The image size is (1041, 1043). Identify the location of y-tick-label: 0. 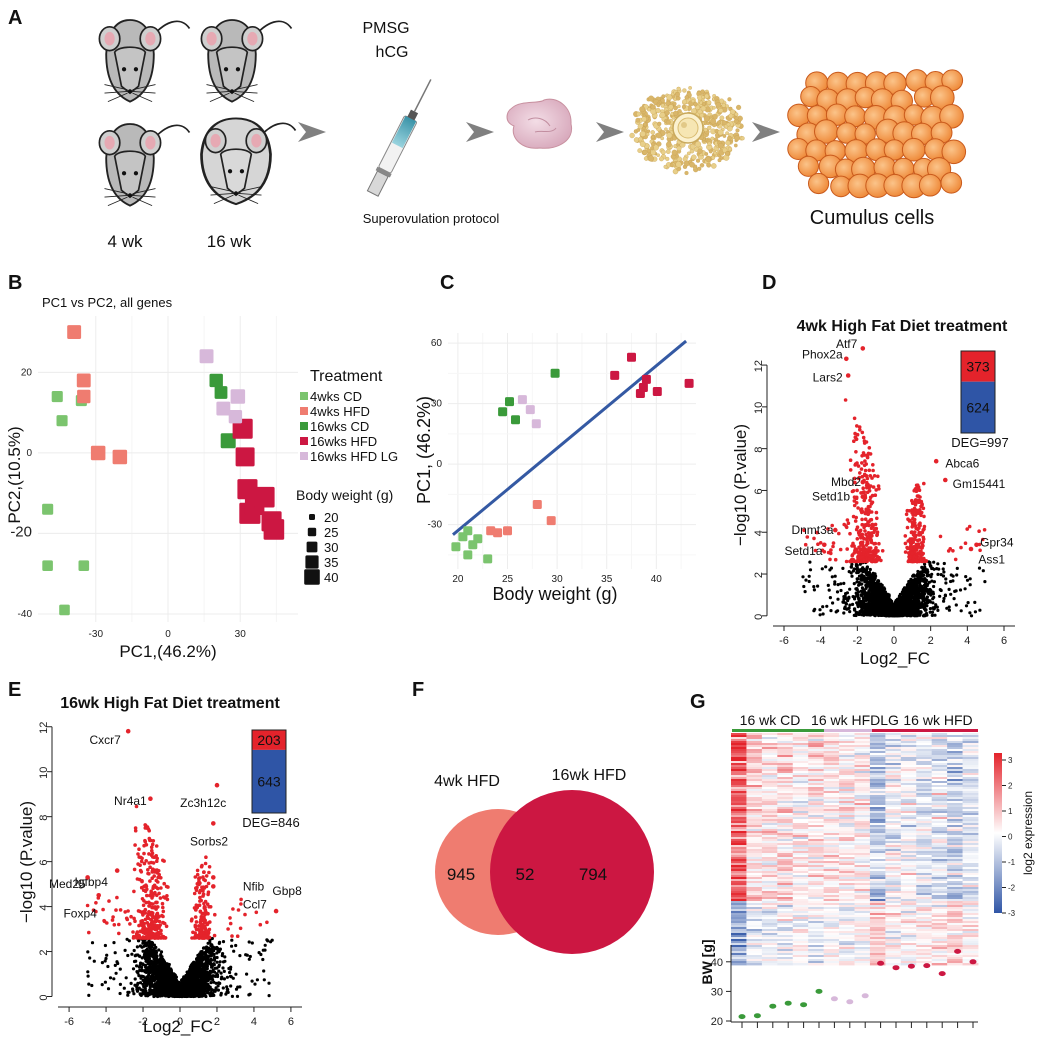
(44, 997).